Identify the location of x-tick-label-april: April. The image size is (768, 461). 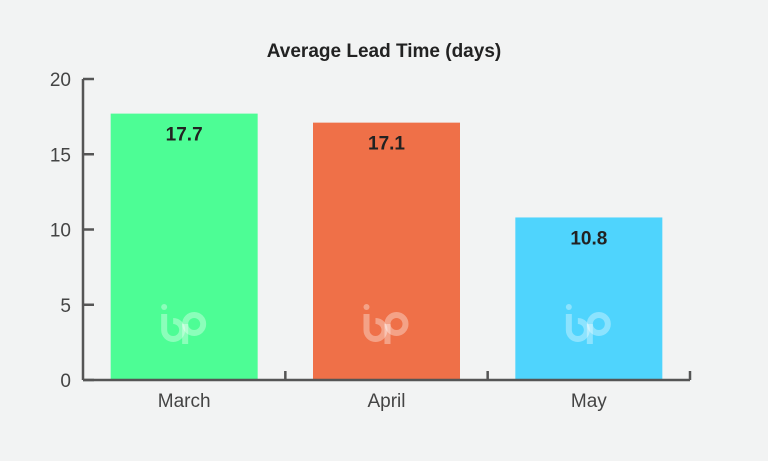
(386, 401).